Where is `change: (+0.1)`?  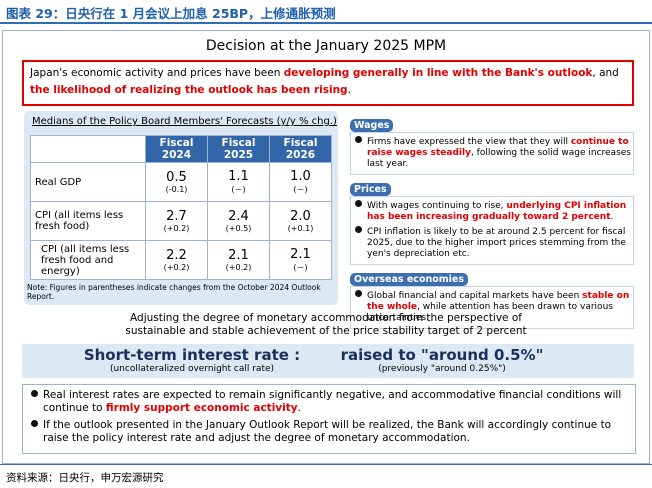 change: (+0.1) is located at coordinates (300, 228).